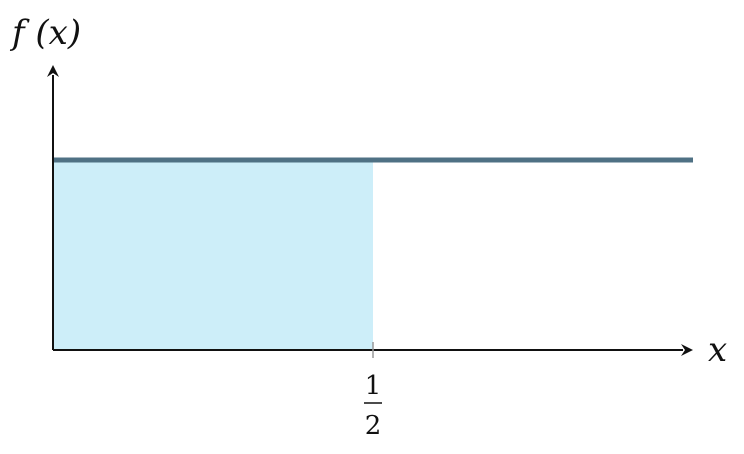 The height and width of the screenshot is (454, 744). I want to click on x-tick-label-numerator: 1, so click(373, 386).